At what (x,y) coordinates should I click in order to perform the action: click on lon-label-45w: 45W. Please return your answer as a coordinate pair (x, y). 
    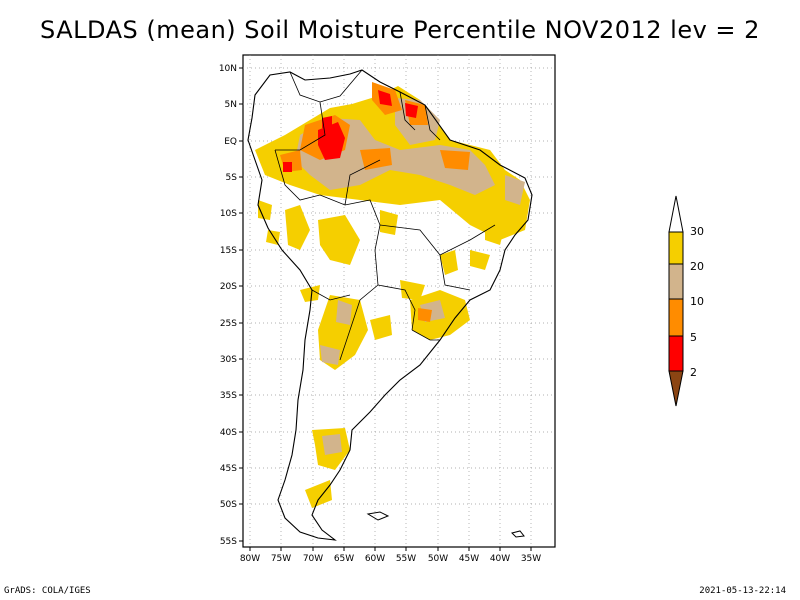
    Looking at the image, I should click on (469, 559).